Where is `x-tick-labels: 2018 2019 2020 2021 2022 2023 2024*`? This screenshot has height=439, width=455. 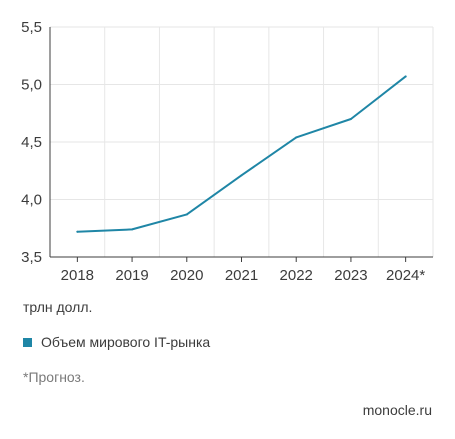
x-tick-labels: 2018 2019 2020 2021 2022 2023 2024* is located at coordinates (243, 275).